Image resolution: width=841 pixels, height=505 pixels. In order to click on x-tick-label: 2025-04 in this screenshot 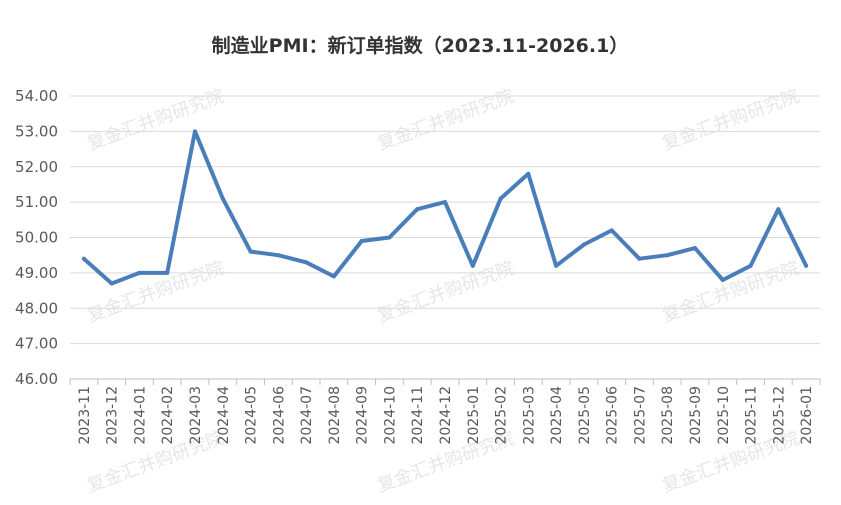, I will do `click(557, 415)`.